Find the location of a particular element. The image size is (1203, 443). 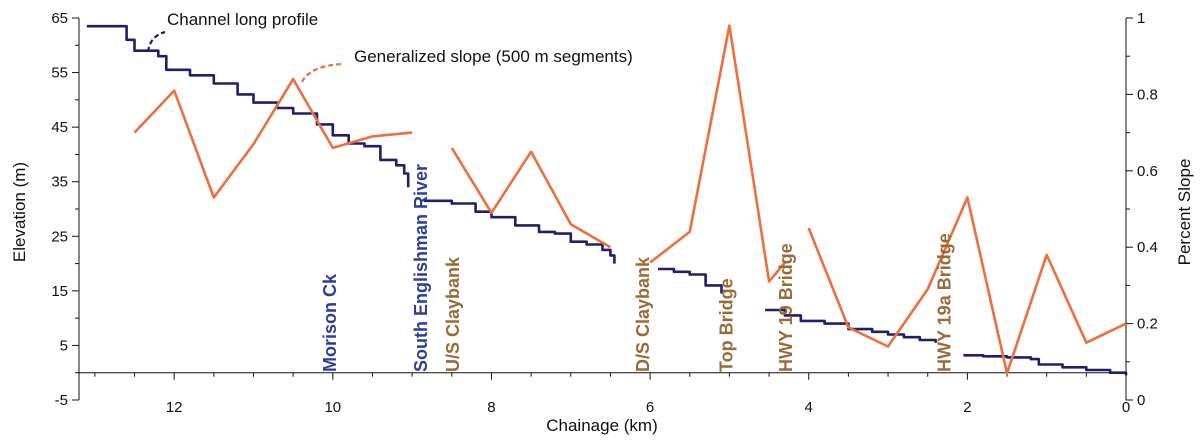

y2-tick-label: 0.2 is located at coordinates (1147, 324).